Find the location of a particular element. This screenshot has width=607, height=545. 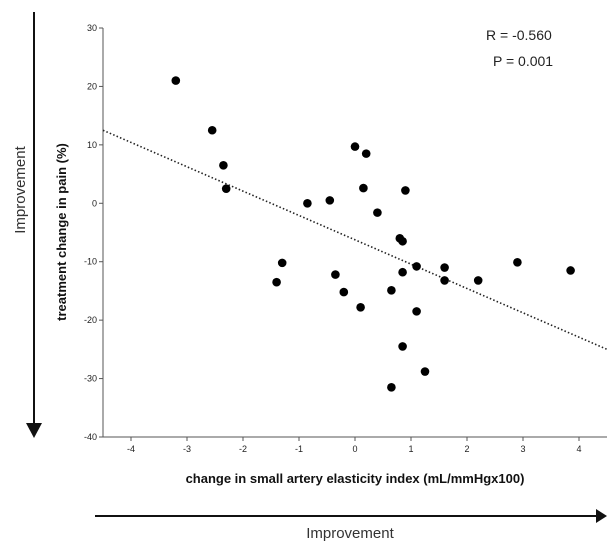

x-tick-label: 2 is located at coordinates (466, 449).